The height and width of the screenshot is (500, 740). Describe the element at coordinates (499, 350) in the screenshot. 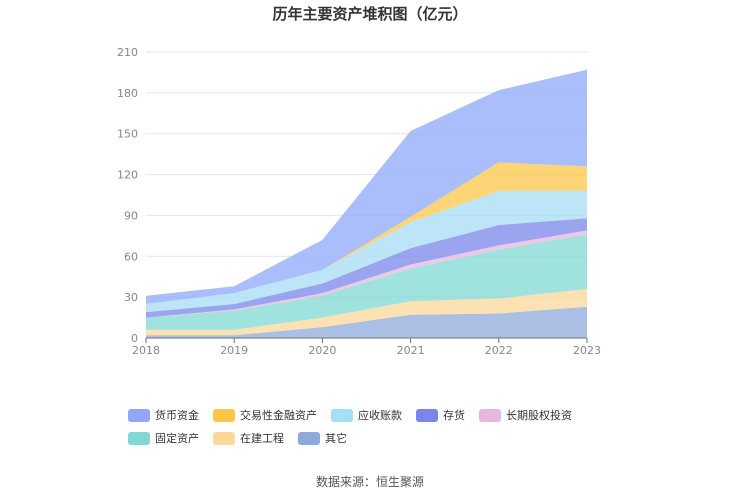

I see `x-tick-label: 2022` at that location.